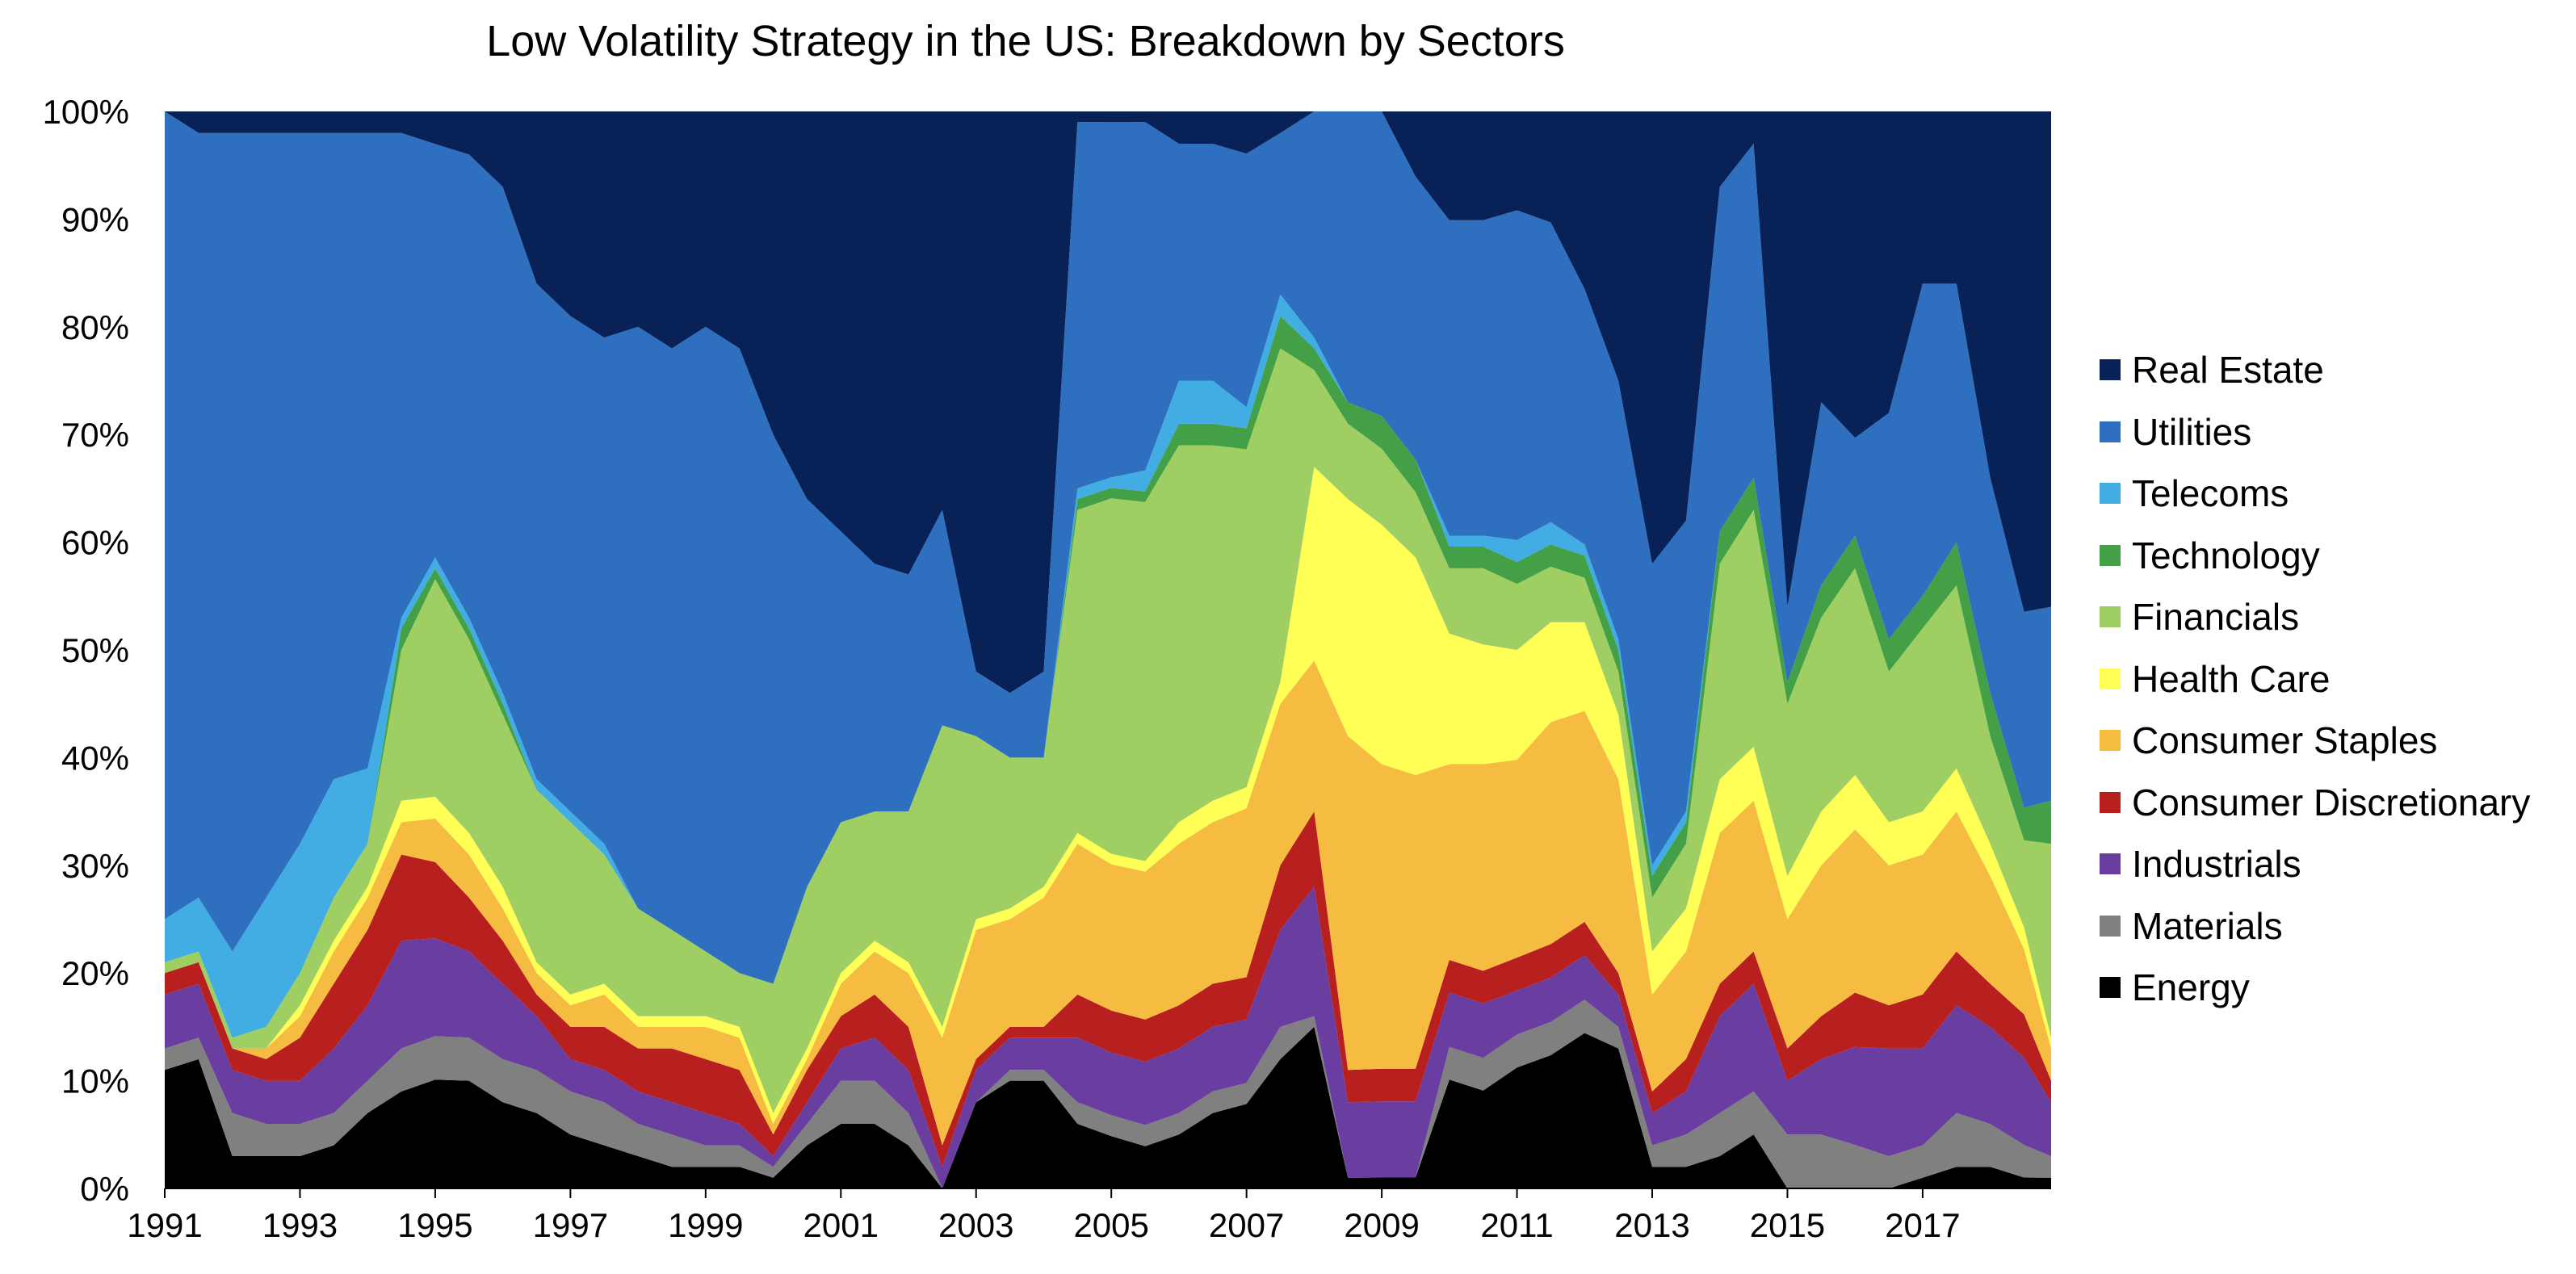 The height and width of the screenshot is (1274, 2576). Describe the element at coordinates (2207, 926) in the screenshot. I see `legend-label: Materials` at that location.